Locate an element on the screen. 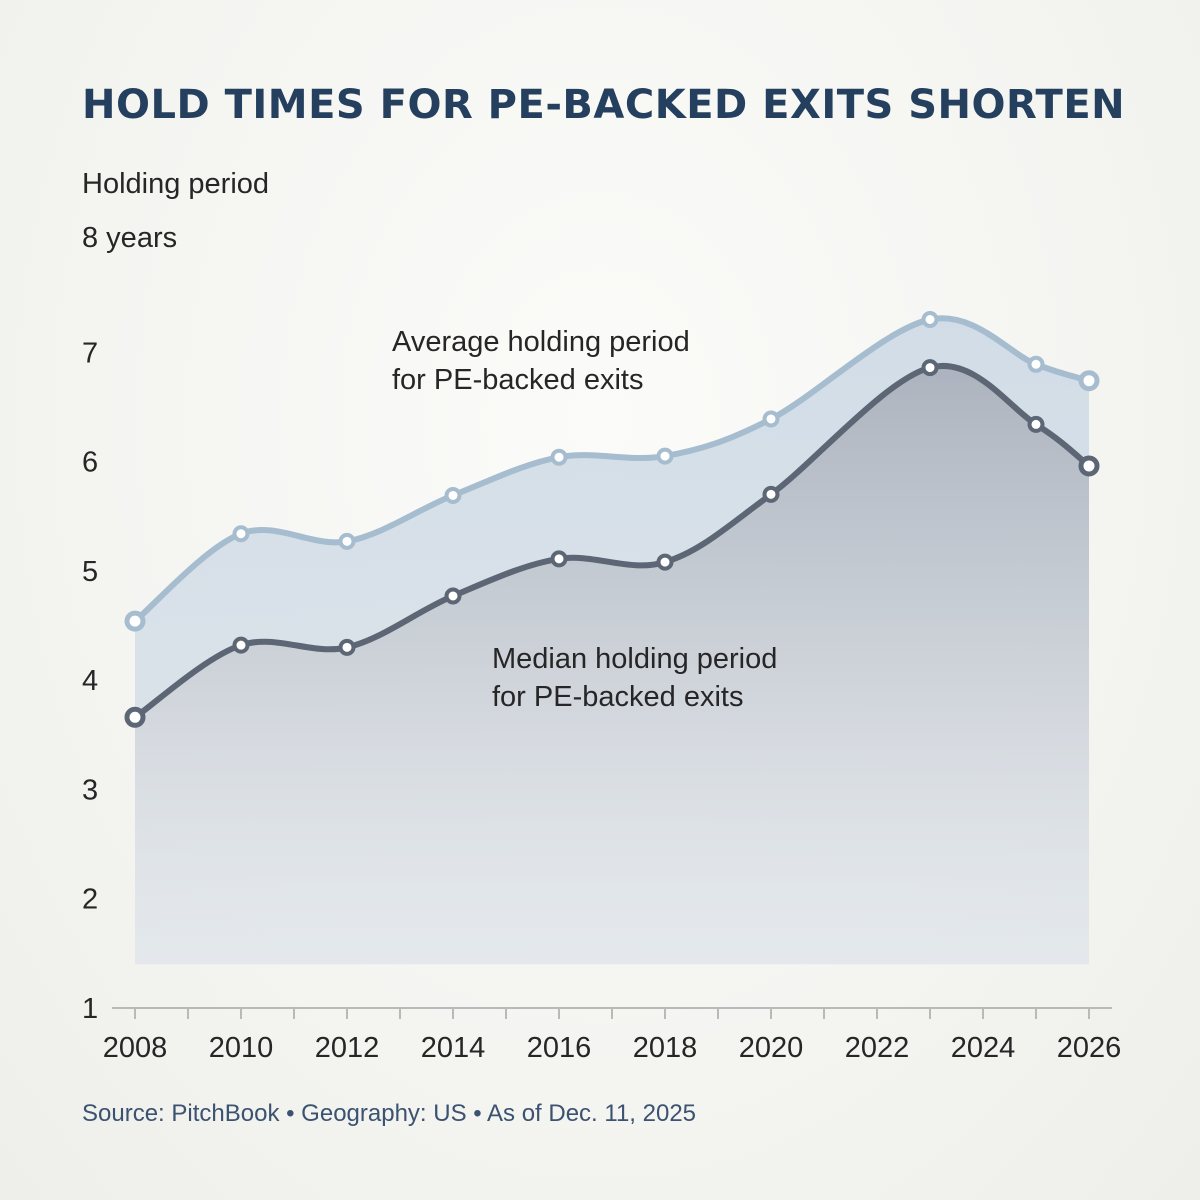 This screenshot has height=1200, width=1200. y-axis-top-label: 8 years is located at coordinates (130, 238).